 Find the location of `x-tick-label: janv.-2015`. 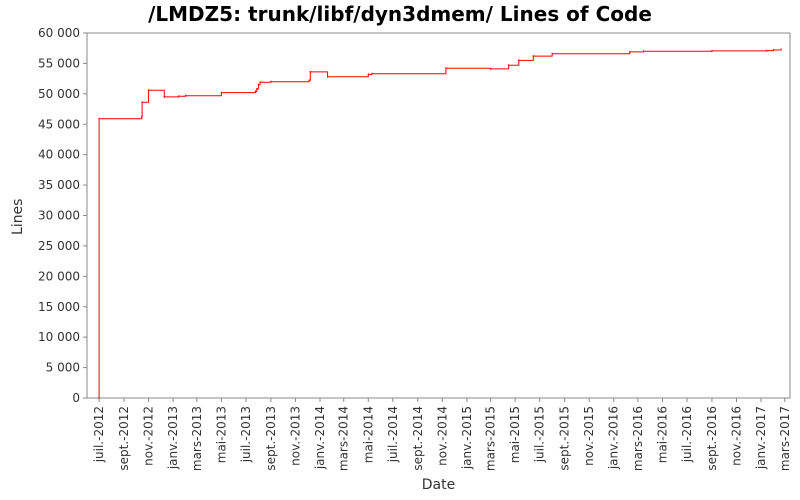

x-tick-label: janv.-2015 is located at coordinates (467, 438).